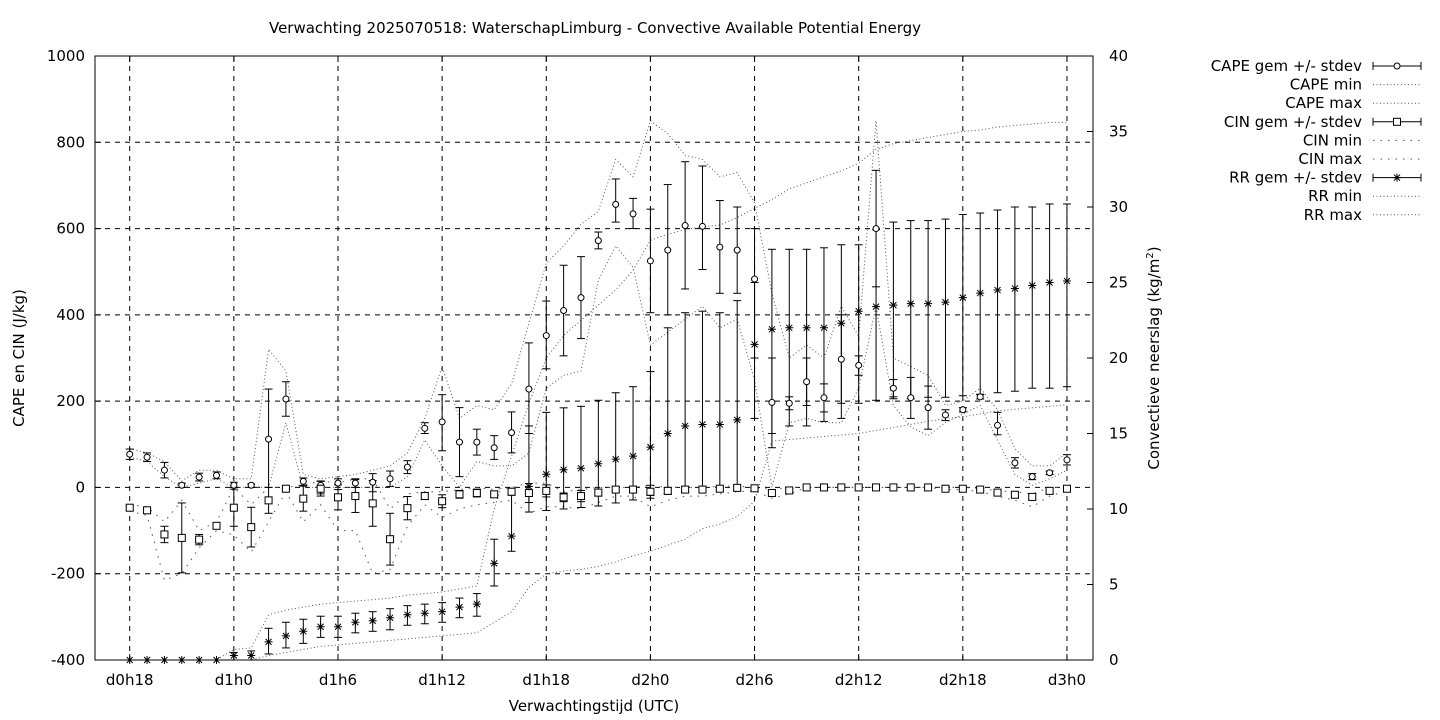  What do you see at coordinates (1118, 56) in the screenshot?
I see `y-right-tick-label: 40` at bounding box center [1118, 56].